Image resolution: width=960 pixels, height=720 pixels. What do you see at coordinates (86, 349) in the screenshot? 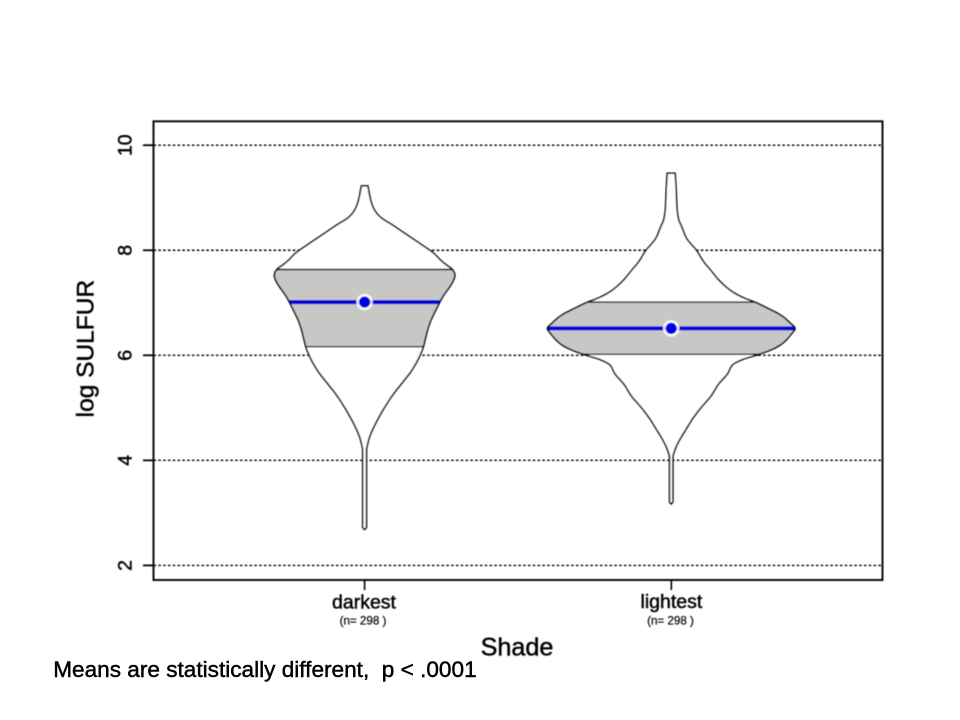
I see `svg-text: log SULFUR` at bounding box center [86, 349].